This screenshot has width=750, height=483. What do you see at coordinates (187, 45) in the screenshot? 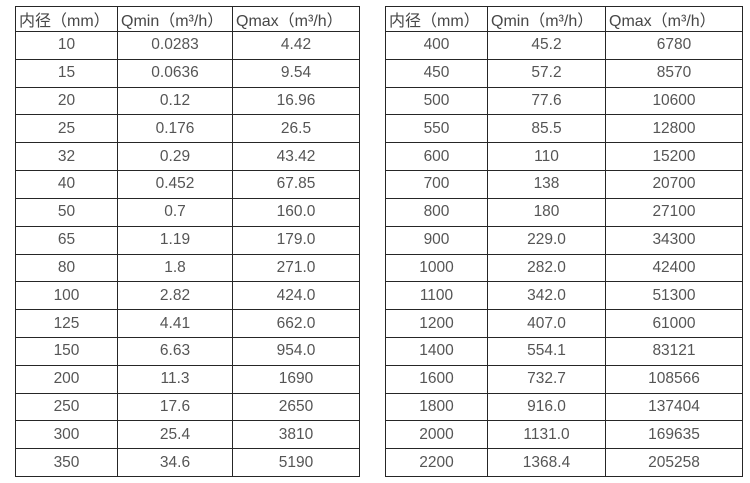
I see `table-row: 10 0.0283 4.42` at bounding box center [187, 45].